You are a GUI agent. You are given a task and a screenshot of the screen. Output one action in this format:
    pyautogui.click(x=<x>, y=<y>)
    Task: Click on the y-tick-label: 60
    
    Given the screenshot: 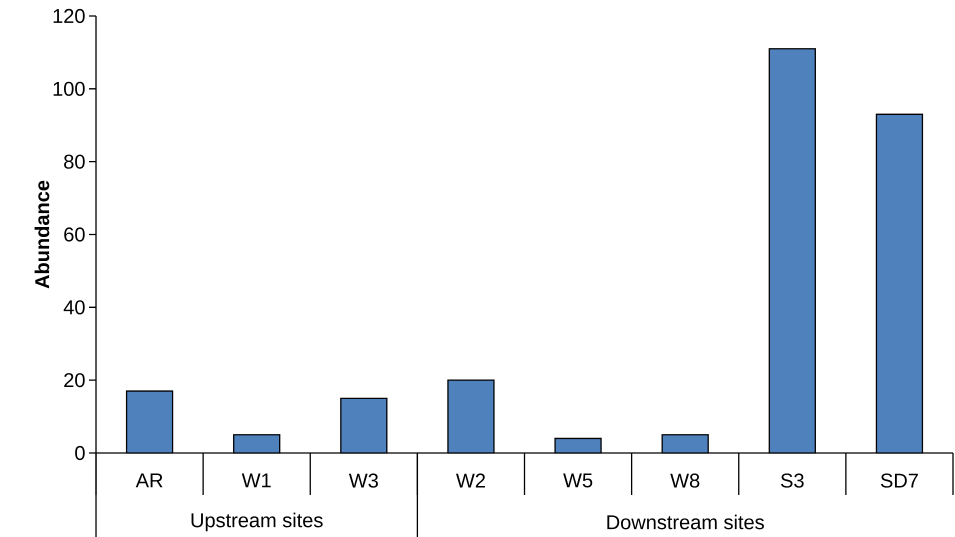 What is the action you would take?
    pyautogui.click(x=74, y=234)
    